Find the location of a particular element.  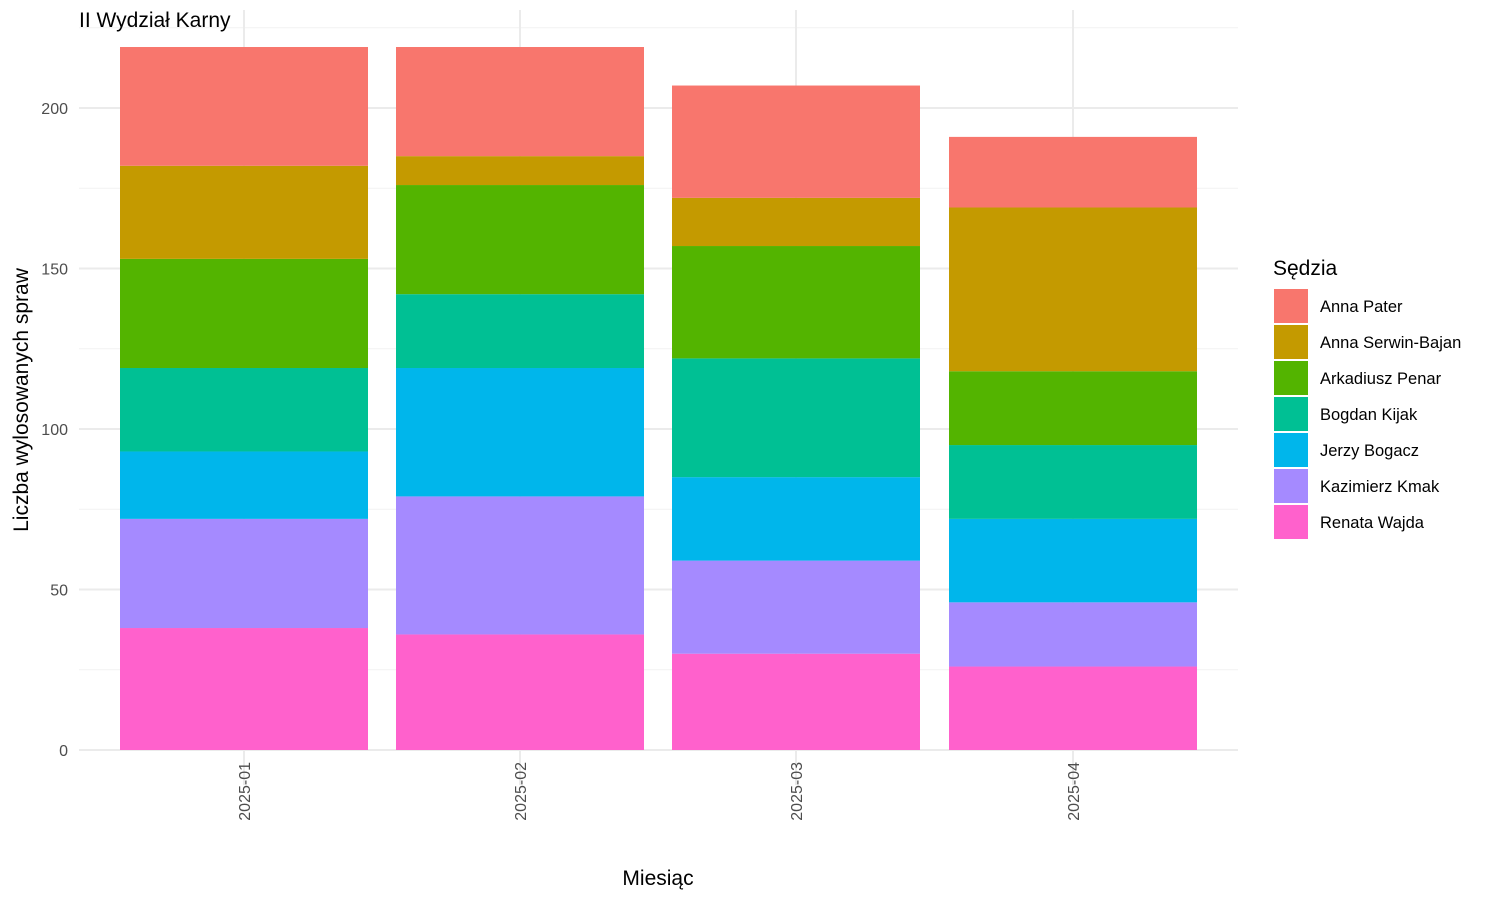

x-axis-title: Miesiąc is located at coordinates (657, 878).